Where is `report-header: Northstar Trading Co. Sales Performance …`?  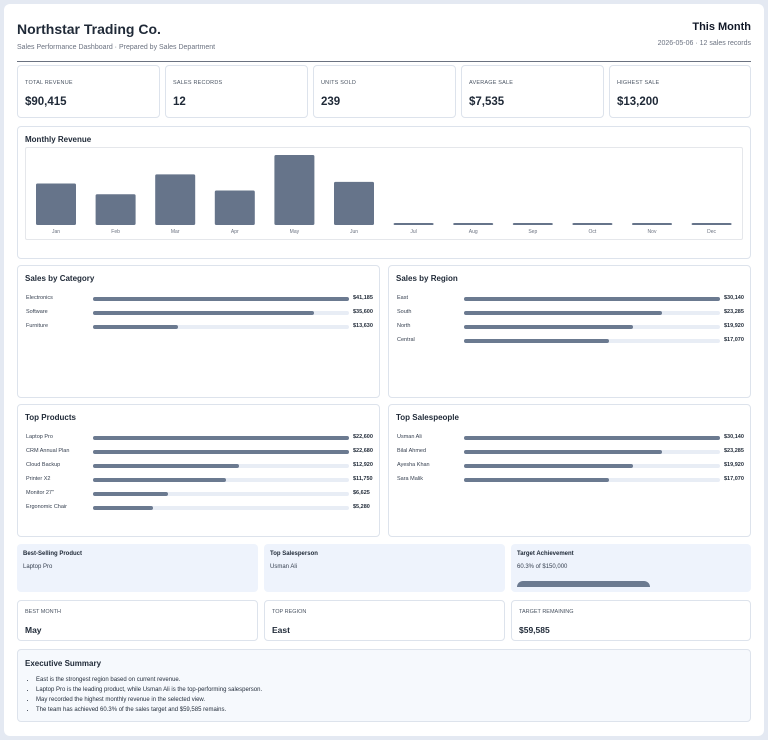
report-header: Northstar Trading Co. Sales Performance … is located at coordinates (384, 40).